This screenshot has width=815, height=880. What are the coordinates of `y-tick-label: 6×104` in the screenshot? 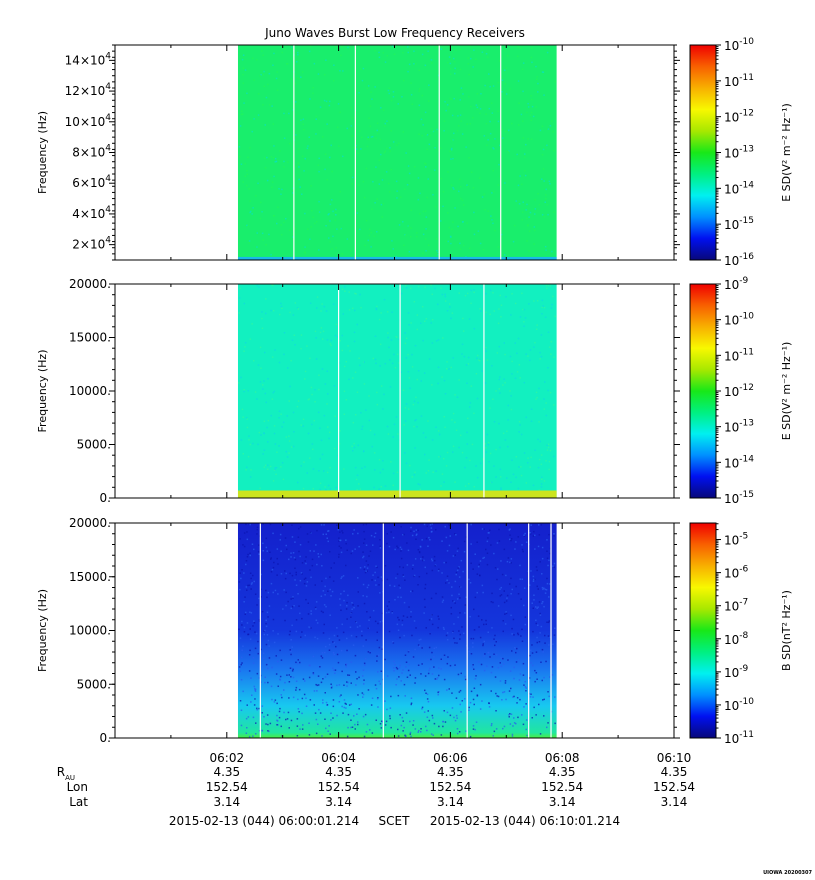 It's located at (91, 182).